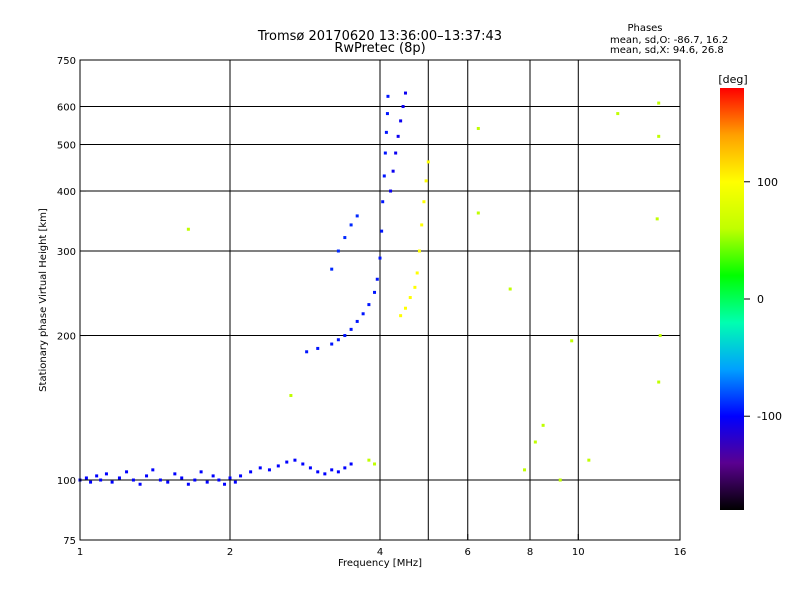 The height and width of the screenshot is (600, 800). Describe the element at coordinates (667, 50) in the screenshot. I see `stats-x-mode: mean, sd,X: 94.6, 26.8` at that location.